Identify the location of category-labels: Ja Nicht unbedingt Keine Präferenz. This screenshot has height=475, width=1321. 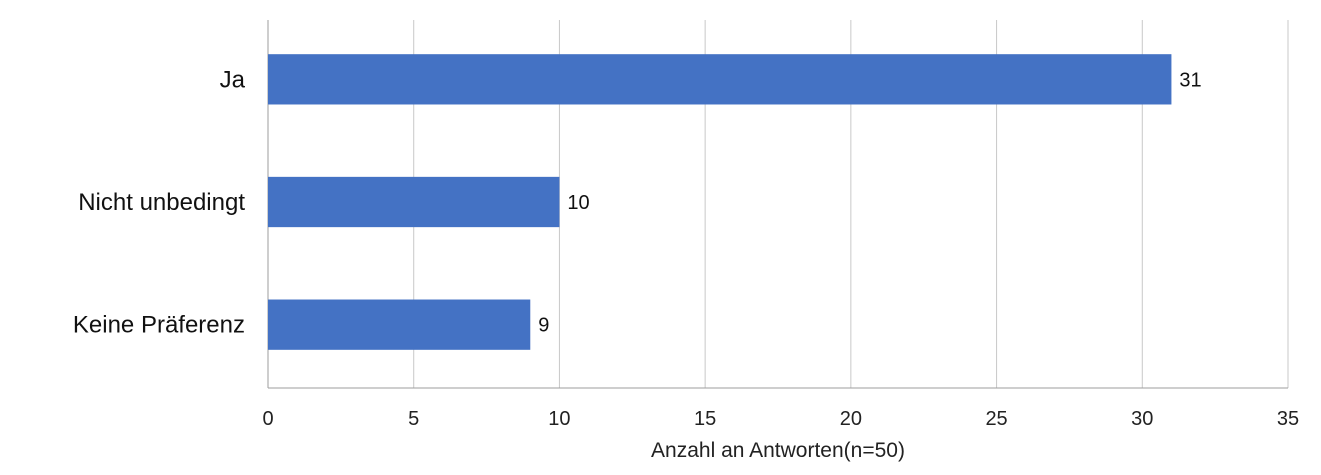
(159, 202).